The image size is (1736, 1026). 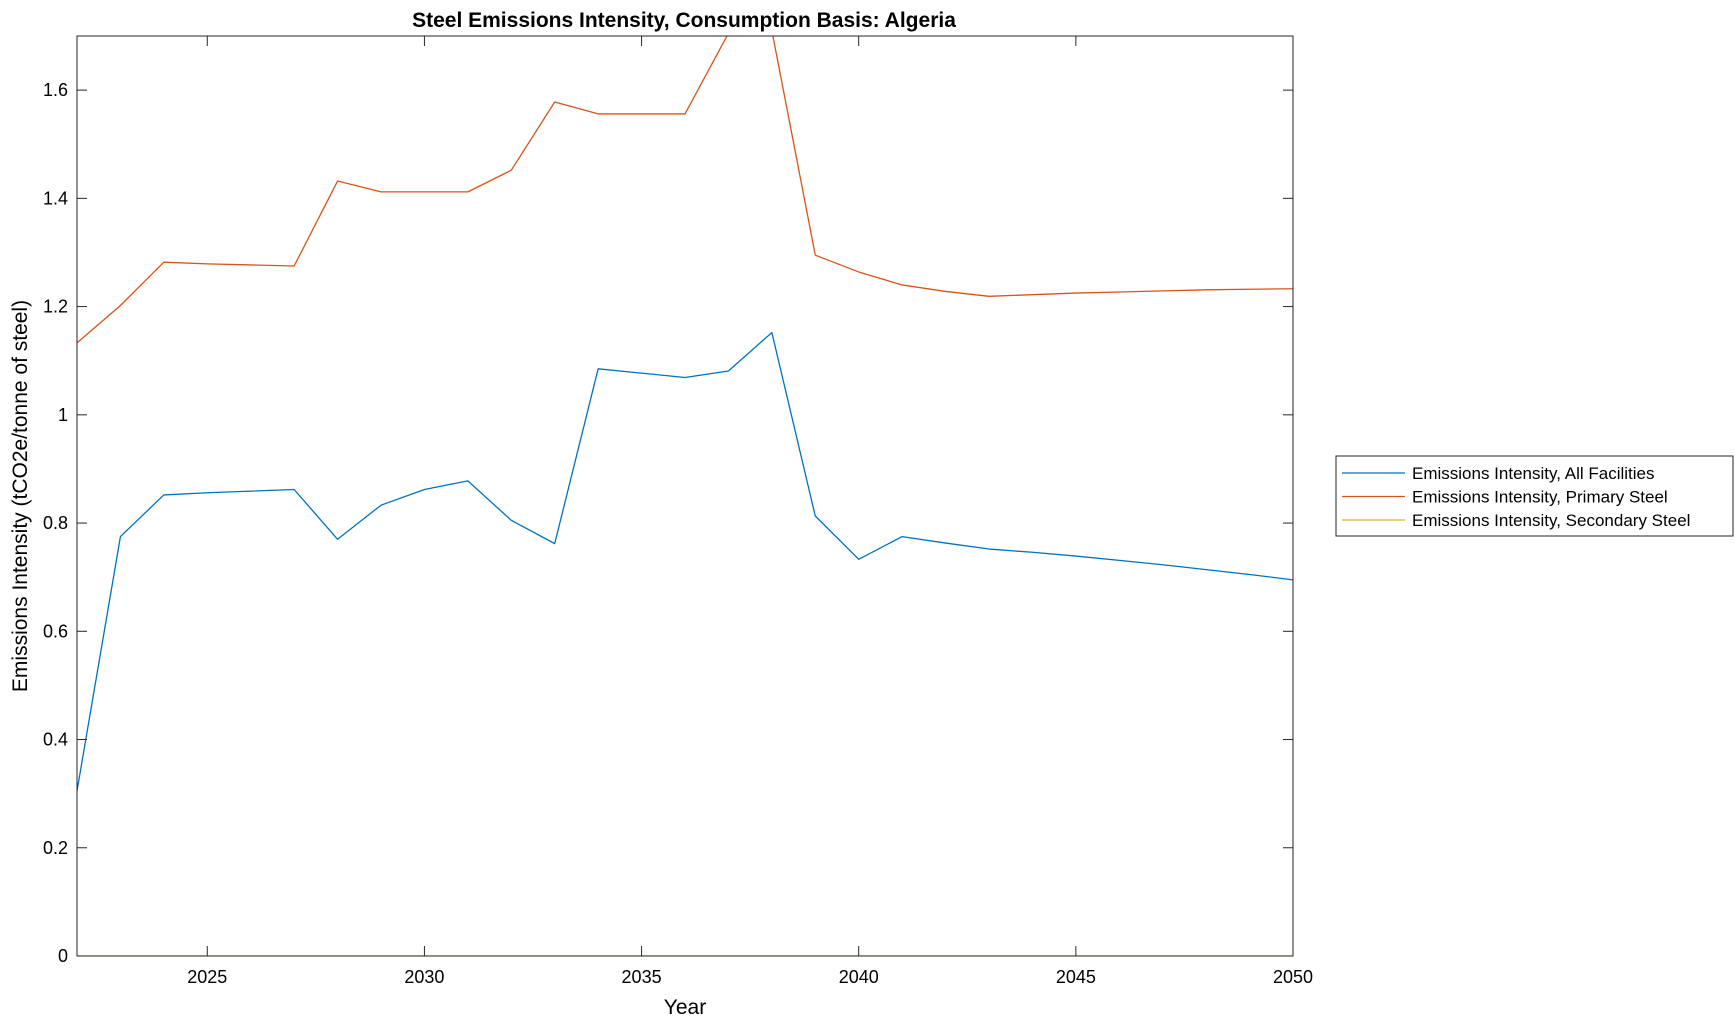 What do you see at coordinates (1551, 520) in the screenshot?
I see `legend-label: Emissions Intensity, Secondary Steel` at bounding box center [1551, 520].